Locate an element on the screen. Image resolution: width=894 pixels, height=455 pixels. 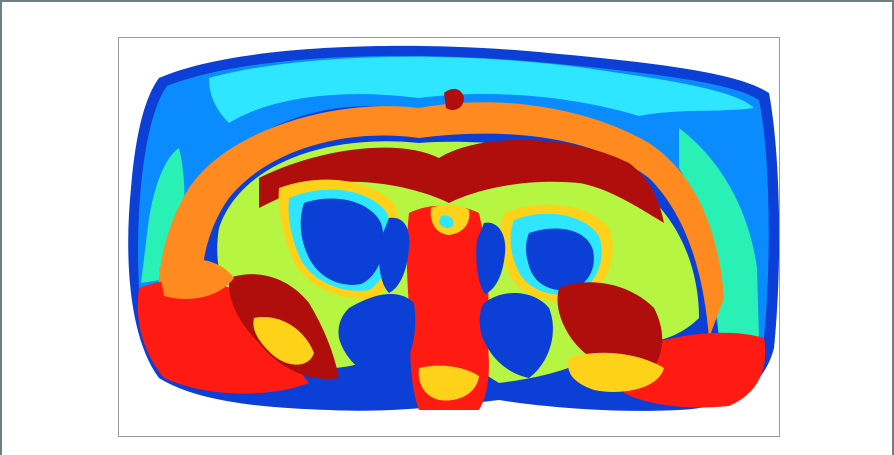
blue-right-branch is located at coordinates (516, 335).